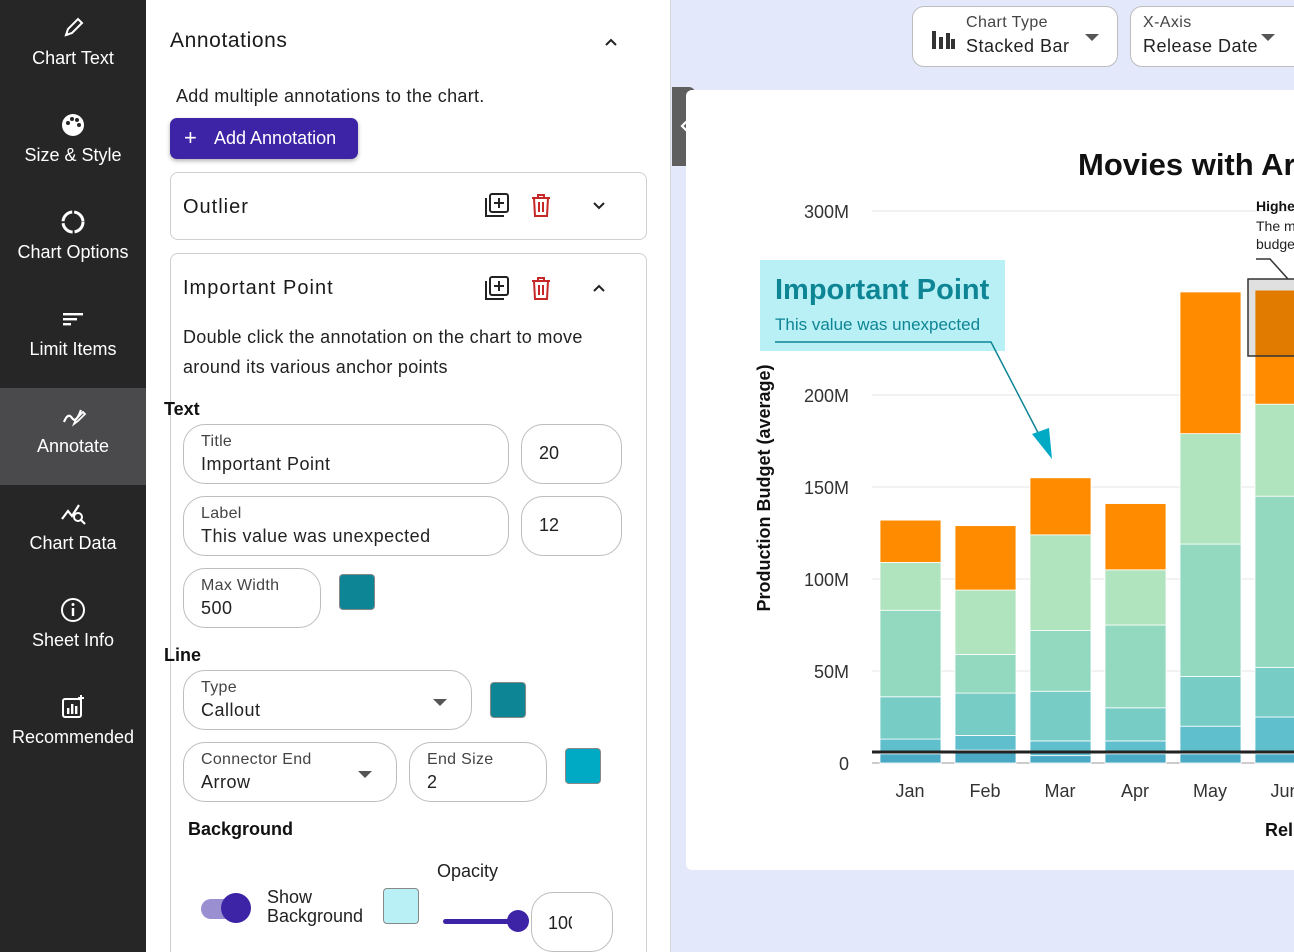 This screenshot has width=1294, height=952. Describe the element at coordinates (73, 640) in the screenshot. I see `nav-label: Sheet Info` at that location.